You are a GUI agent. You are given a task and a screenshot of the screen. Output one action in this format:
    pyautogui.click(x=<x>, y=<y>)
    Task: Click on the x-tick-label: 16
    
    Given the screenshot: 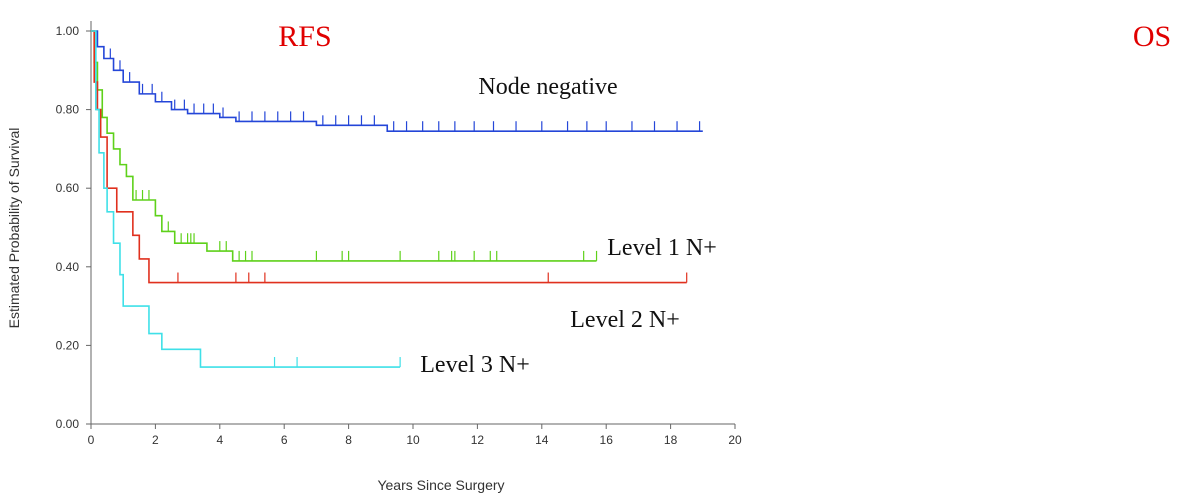 What is the action you would take?
    pyautogui.click(x=607, y=440)
    